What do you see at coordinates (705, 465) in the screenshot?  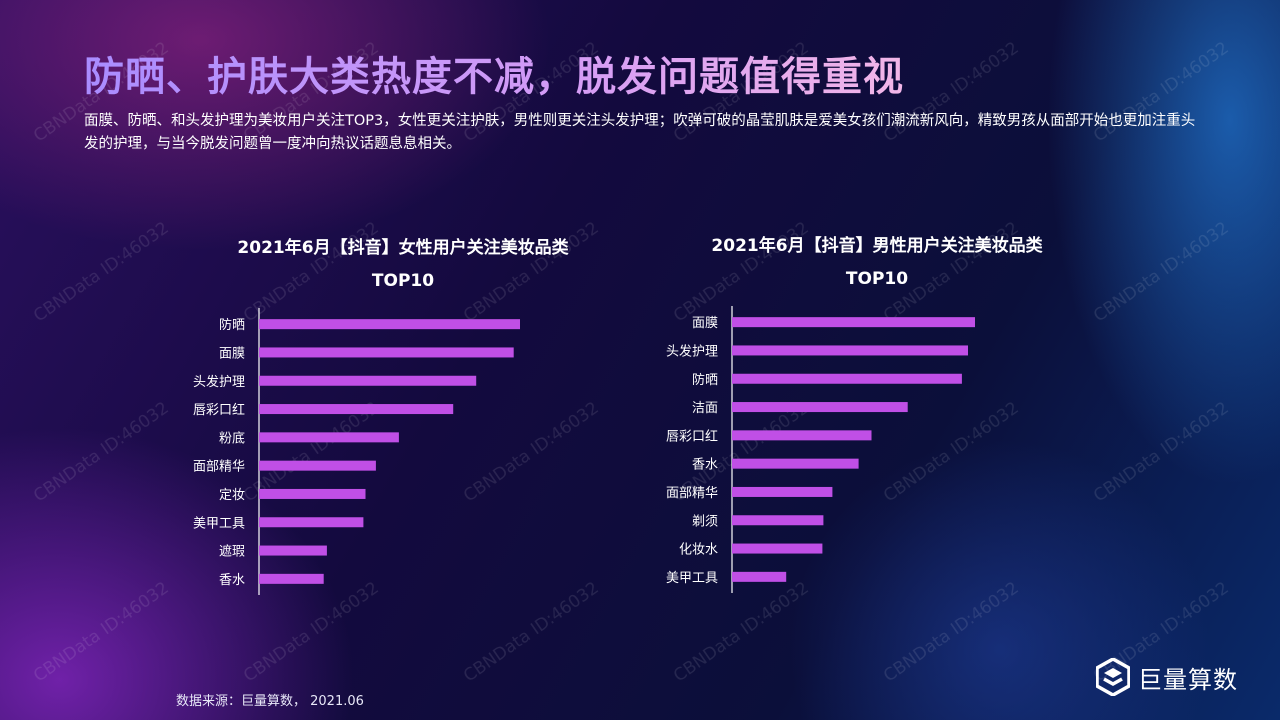 I see `male-category-label: 香水` at bounding box center [705, 465].